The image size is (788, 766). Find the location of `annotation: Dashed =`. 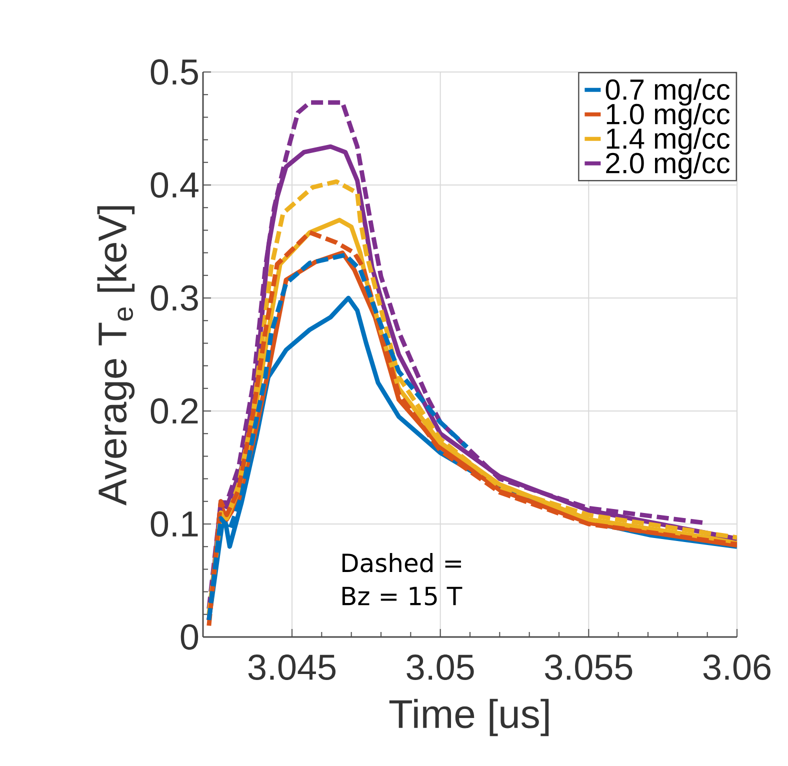

annotation: Dashed = is located at coordinates (401, 562).